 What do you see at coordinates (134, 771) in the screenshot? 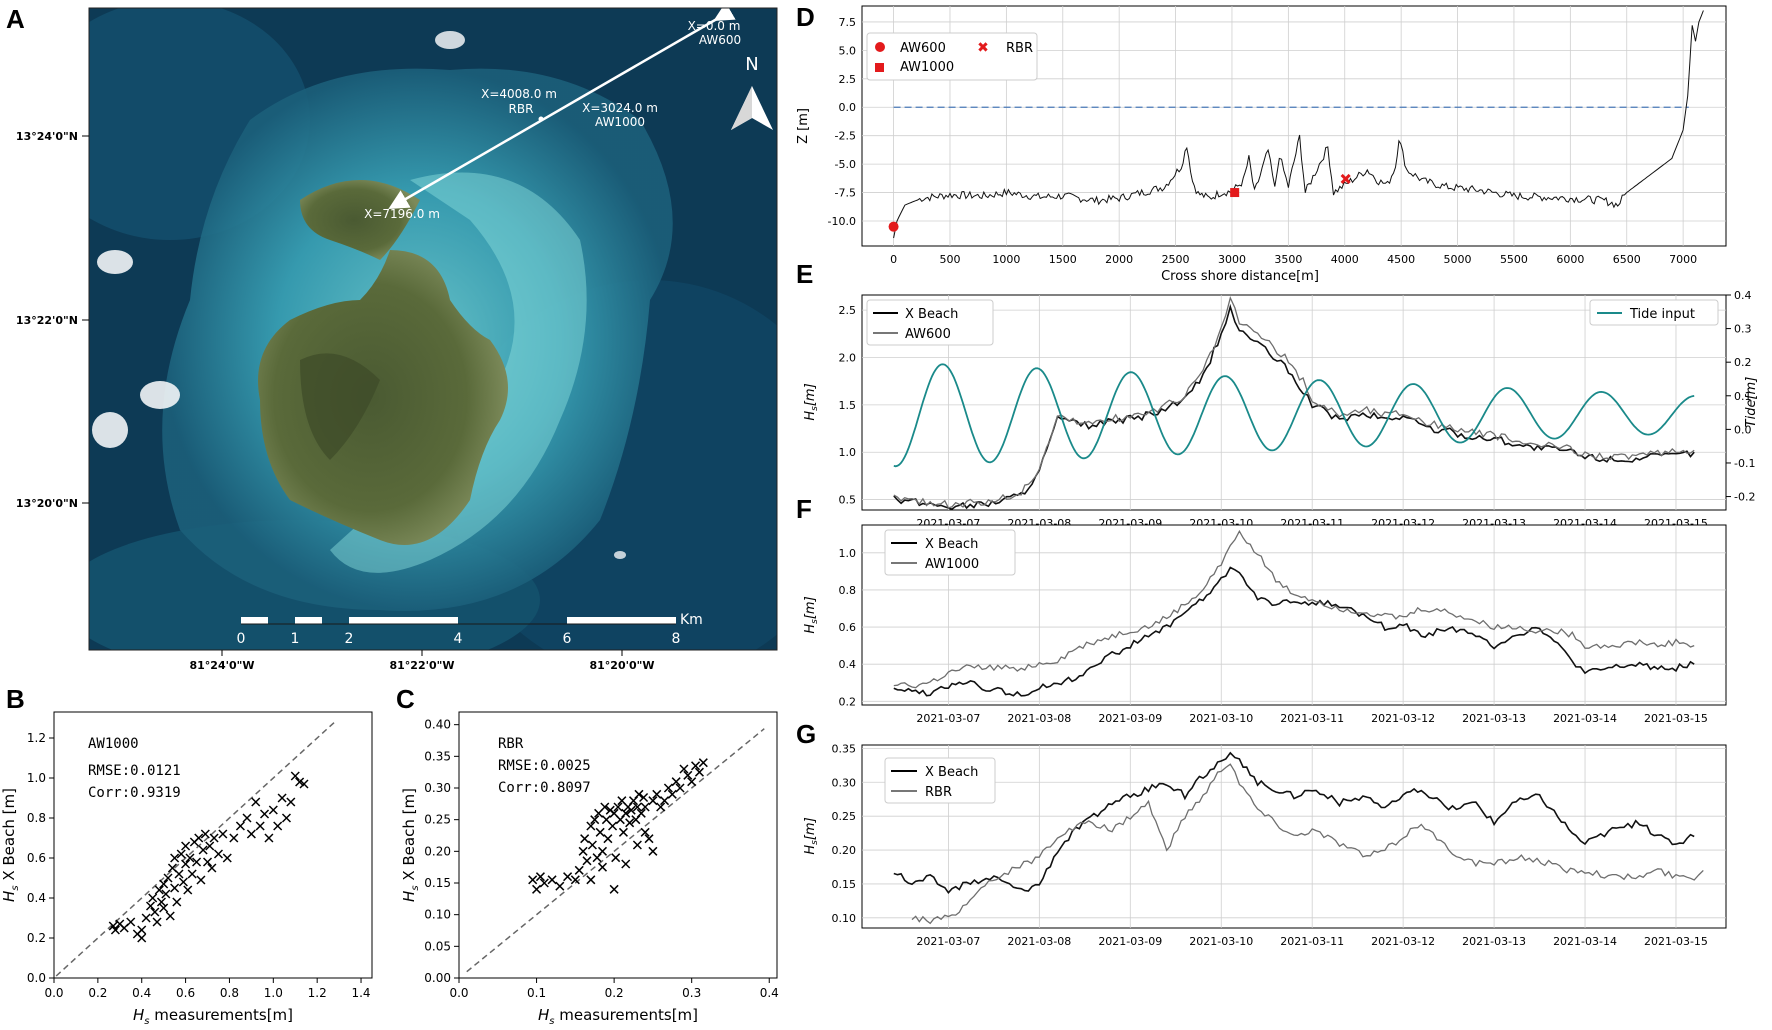
I see `b-rmse-label: RMSE:0.0121` at bounding box center [134, 771].